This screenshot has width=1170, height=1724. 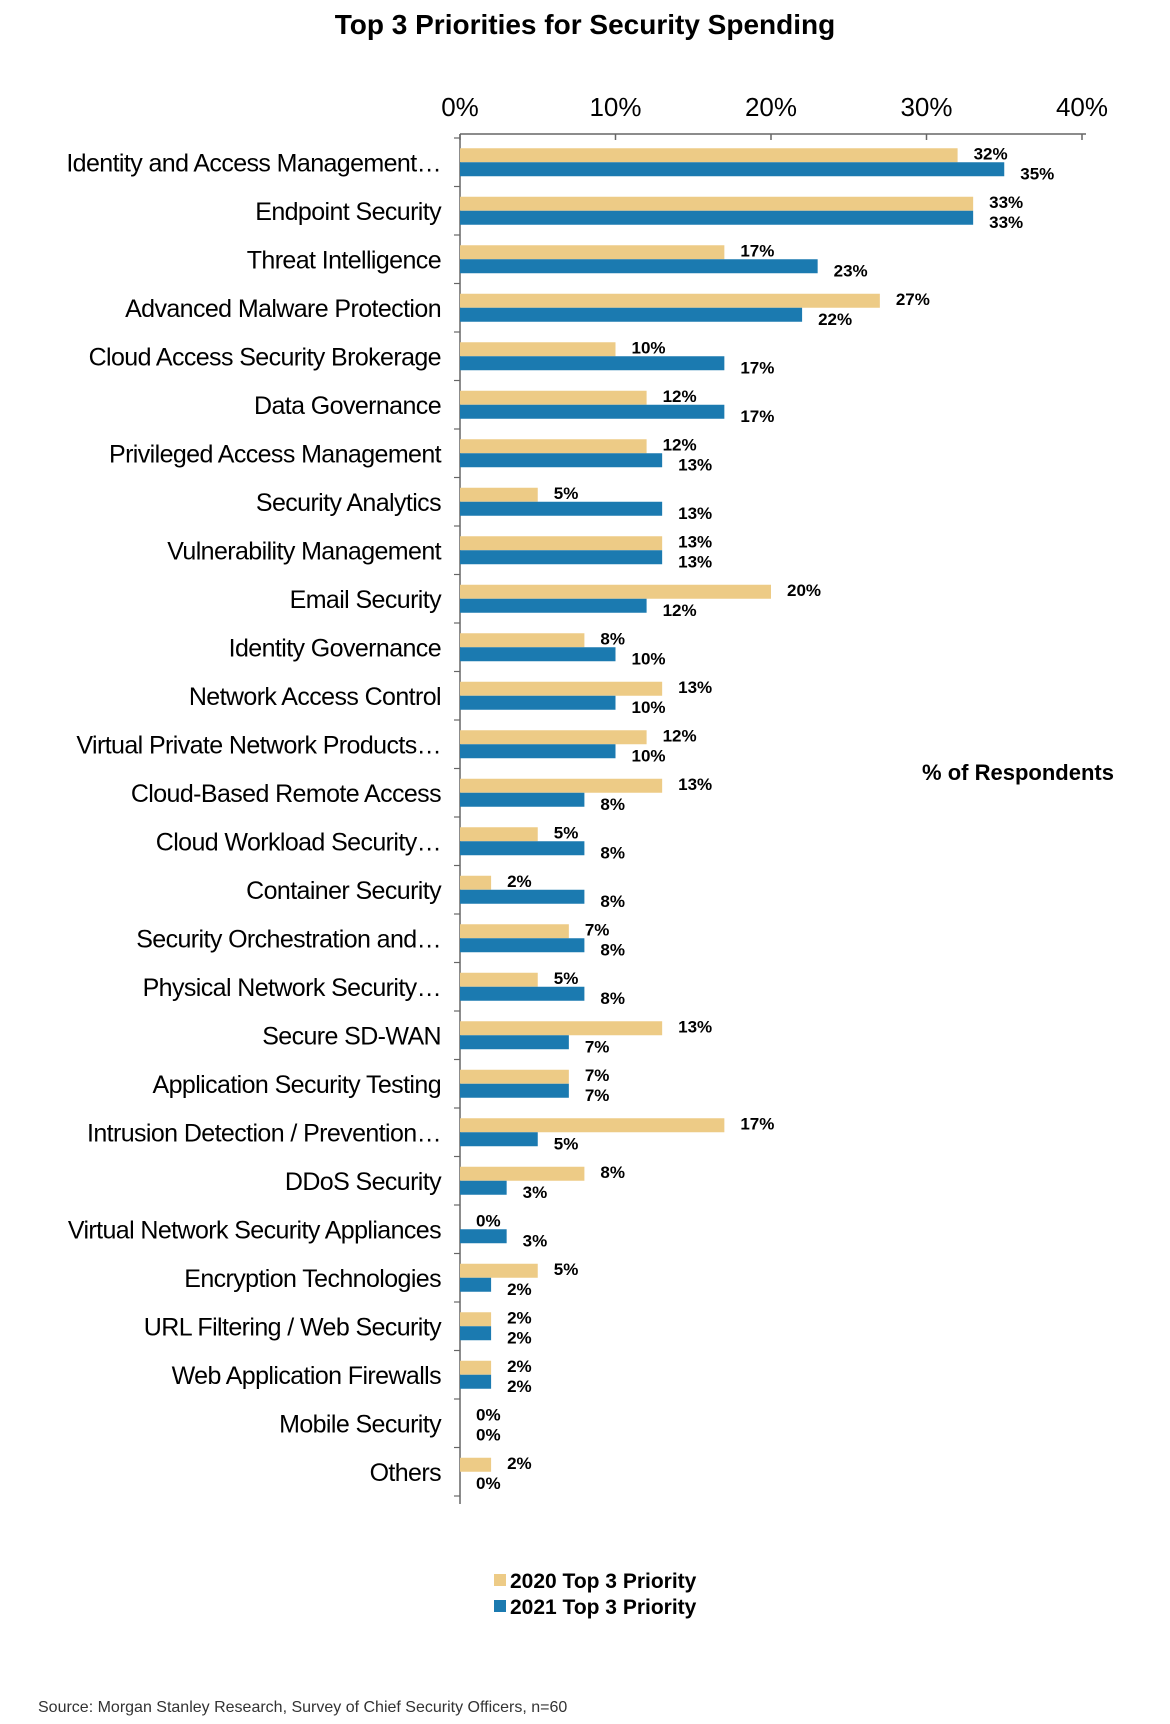 What do you see at coordinates (488, 1220) in the screenshot?
I see `data-label-2020: 0%` at bounding box center [488, 1220].